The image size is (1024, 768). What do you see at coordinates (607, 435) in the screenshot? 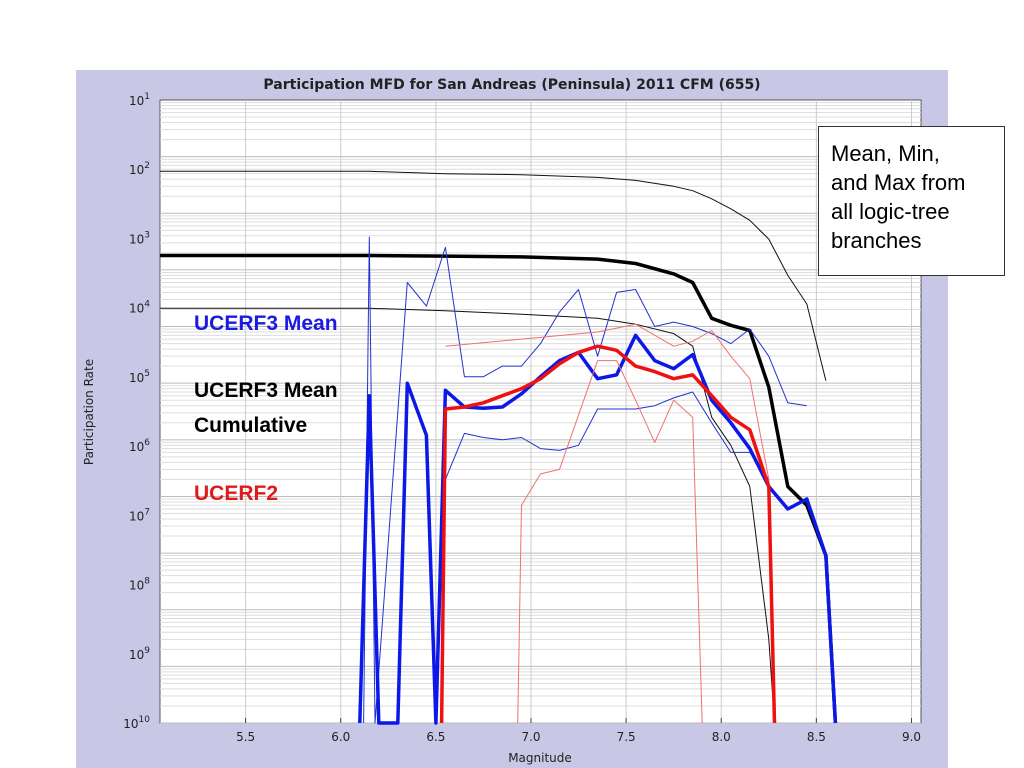
I see `series-line-ucerf3-mean-min` at bounding box center [607, 435].